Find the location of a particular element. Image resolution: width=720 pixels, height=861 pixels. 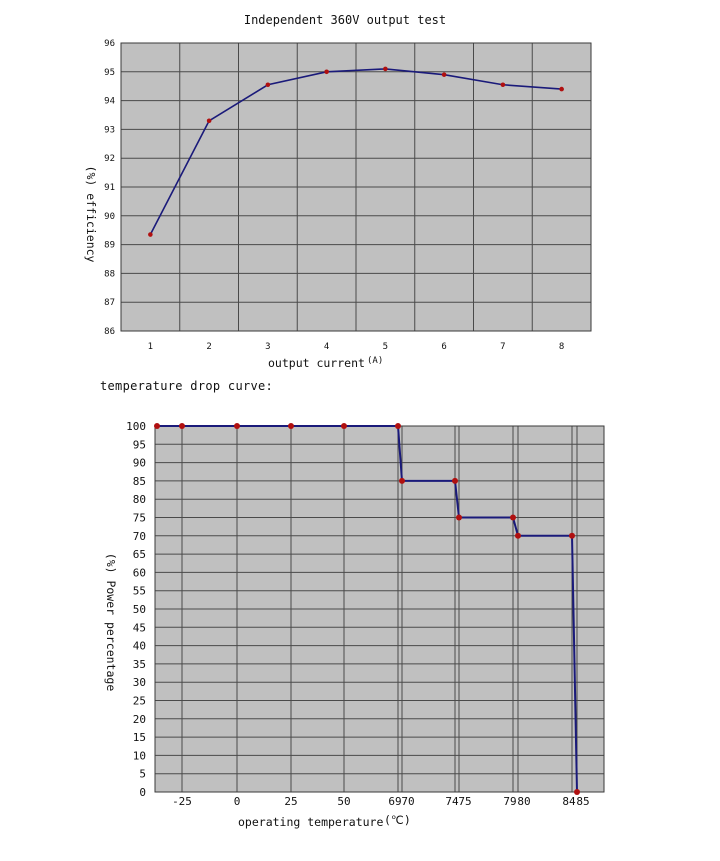

y-tick-label: 86 is located at coordinates (109, 332).